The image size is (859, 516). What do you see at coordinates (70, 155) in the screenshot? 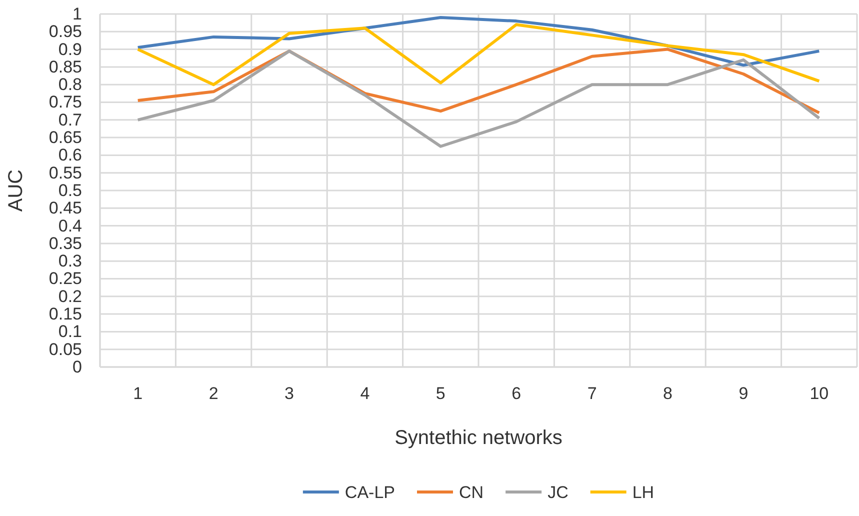
I see `y-tick-label: 0.6` at bounding box center [70, 155].